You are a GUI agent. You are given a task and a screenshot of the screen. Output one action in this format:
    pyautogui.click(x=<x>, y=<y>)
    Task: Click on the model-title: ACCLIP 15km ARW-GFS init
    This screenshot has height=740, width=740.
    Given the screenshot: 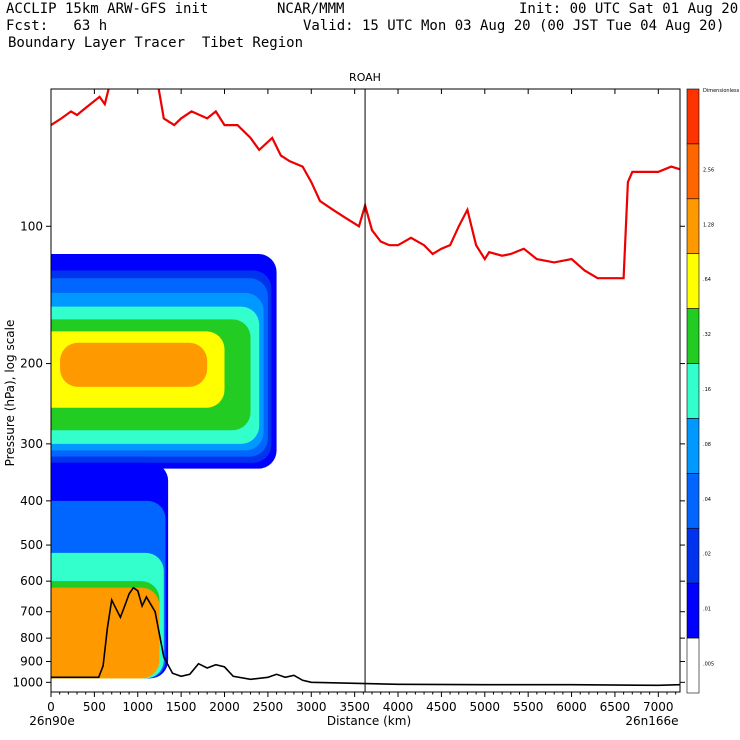 What is the action you would take?
    pyautogui.click(x=107, y=9)
    